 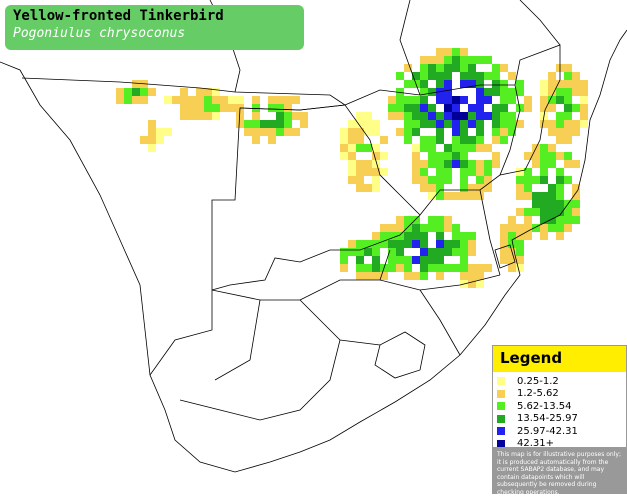 What do you see at coordinates (316, 197) in the screenshot?
I see `border-botswana` at bounding box center [316, 197].